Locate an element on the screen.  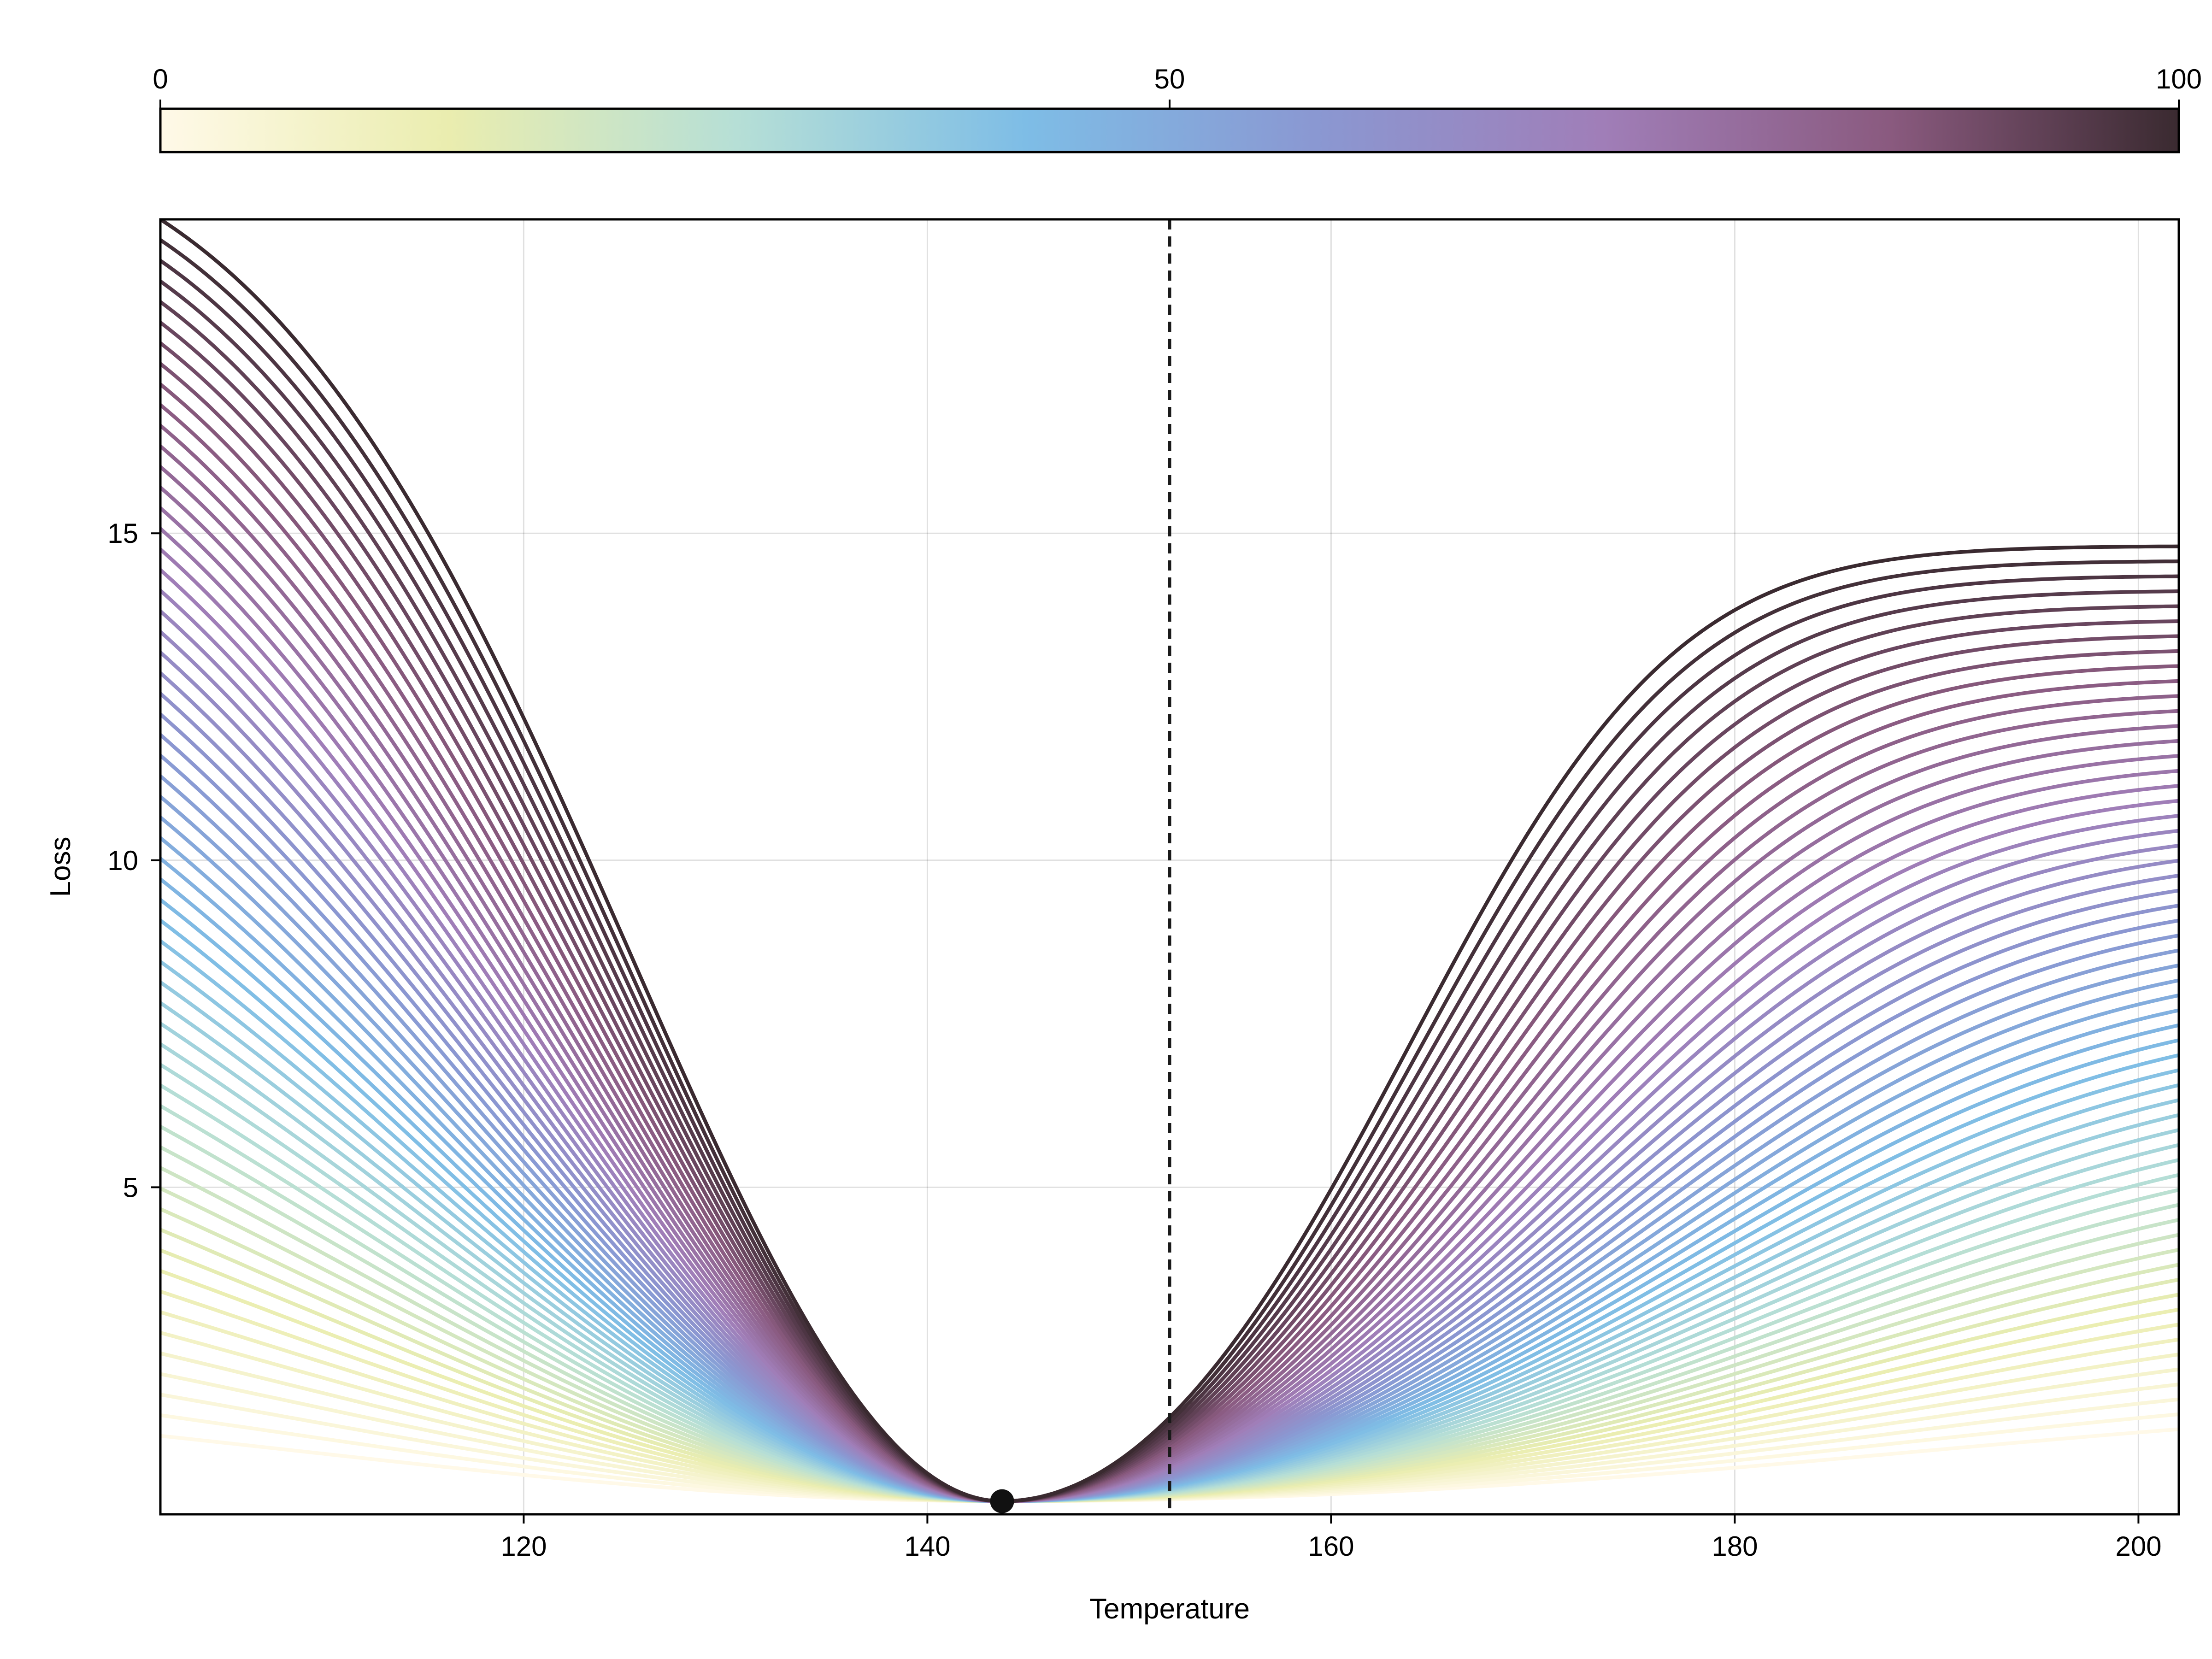
x-tick-label: 160 is located at coordinates (1331, 1546).